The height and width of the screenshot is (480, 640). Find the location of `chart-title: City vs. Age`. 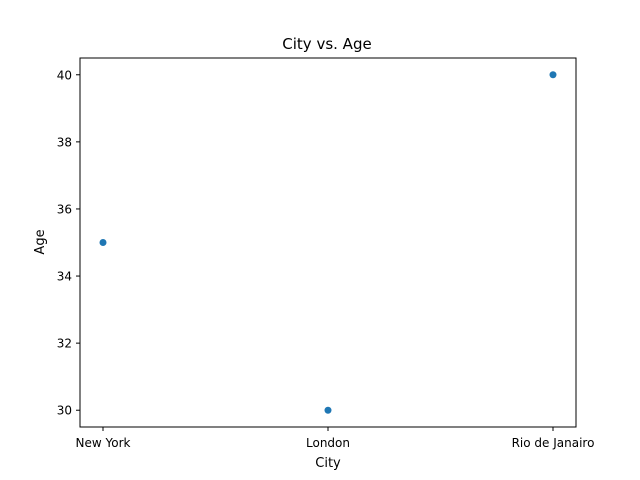

chart-title: City vs. Age is located at coordinates (326, 44).